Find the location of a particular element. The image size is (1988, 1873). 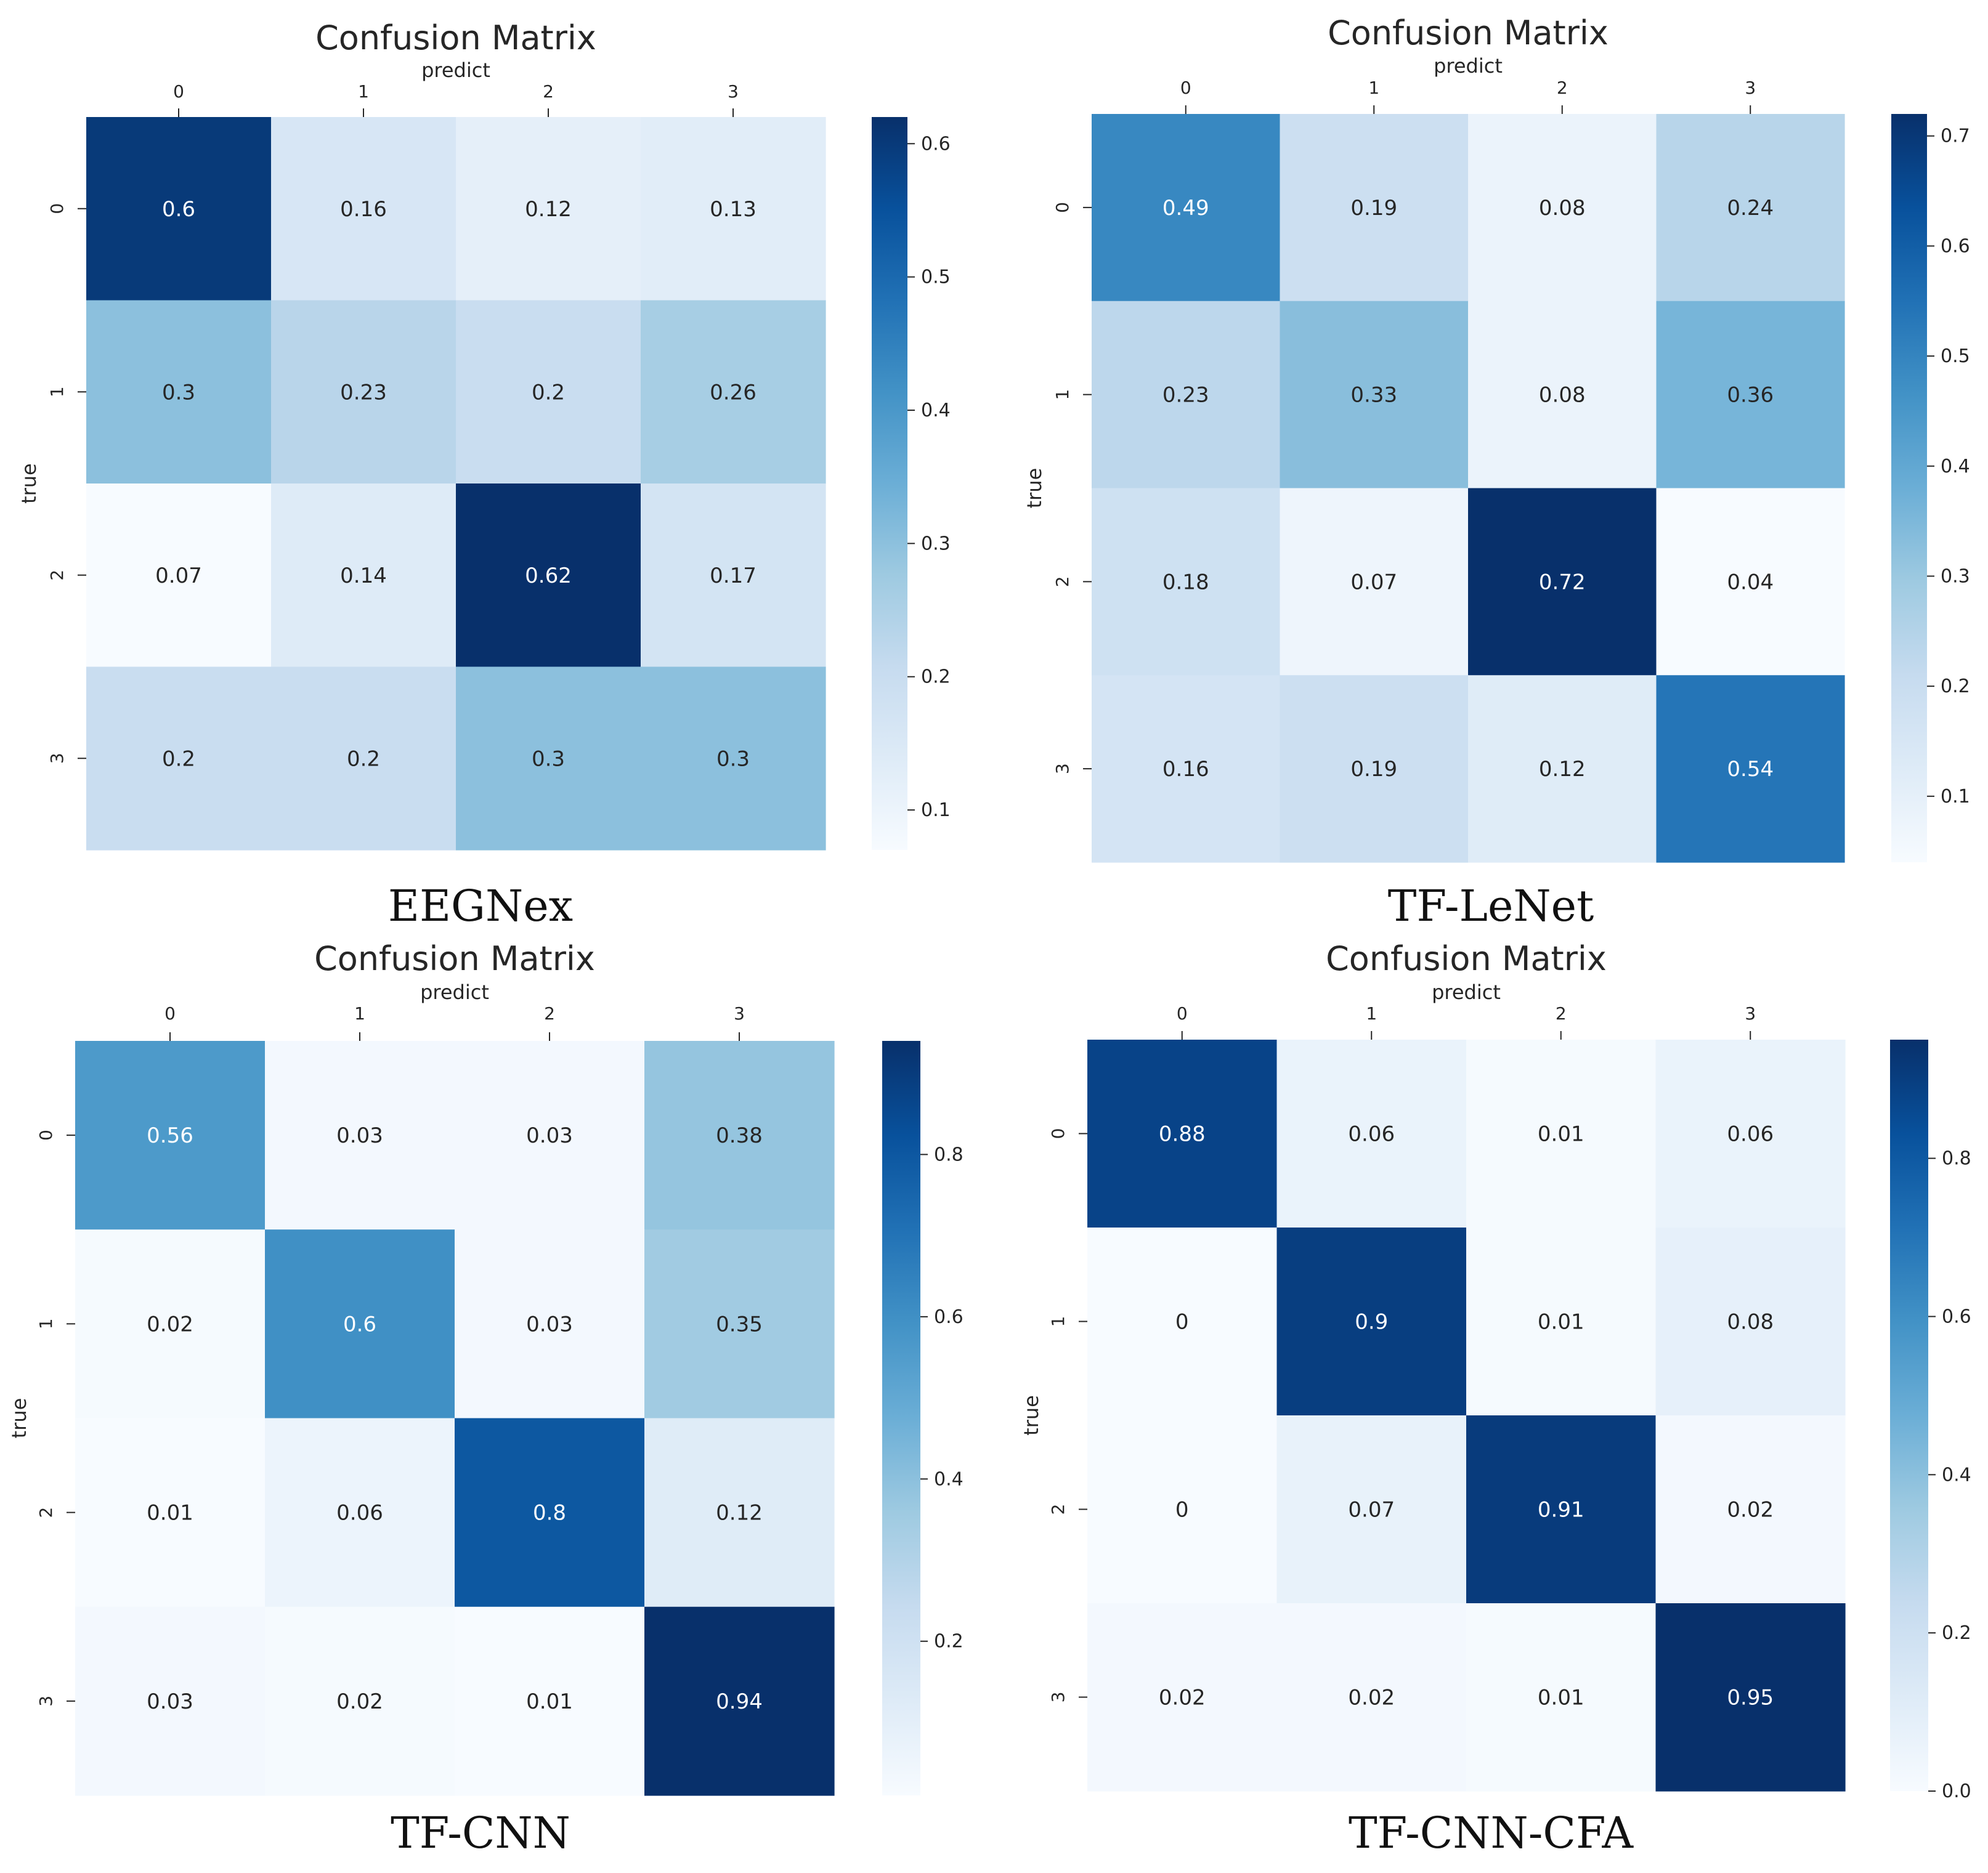

cell-value-label: 0.26 is located at coordinates (734, 393).